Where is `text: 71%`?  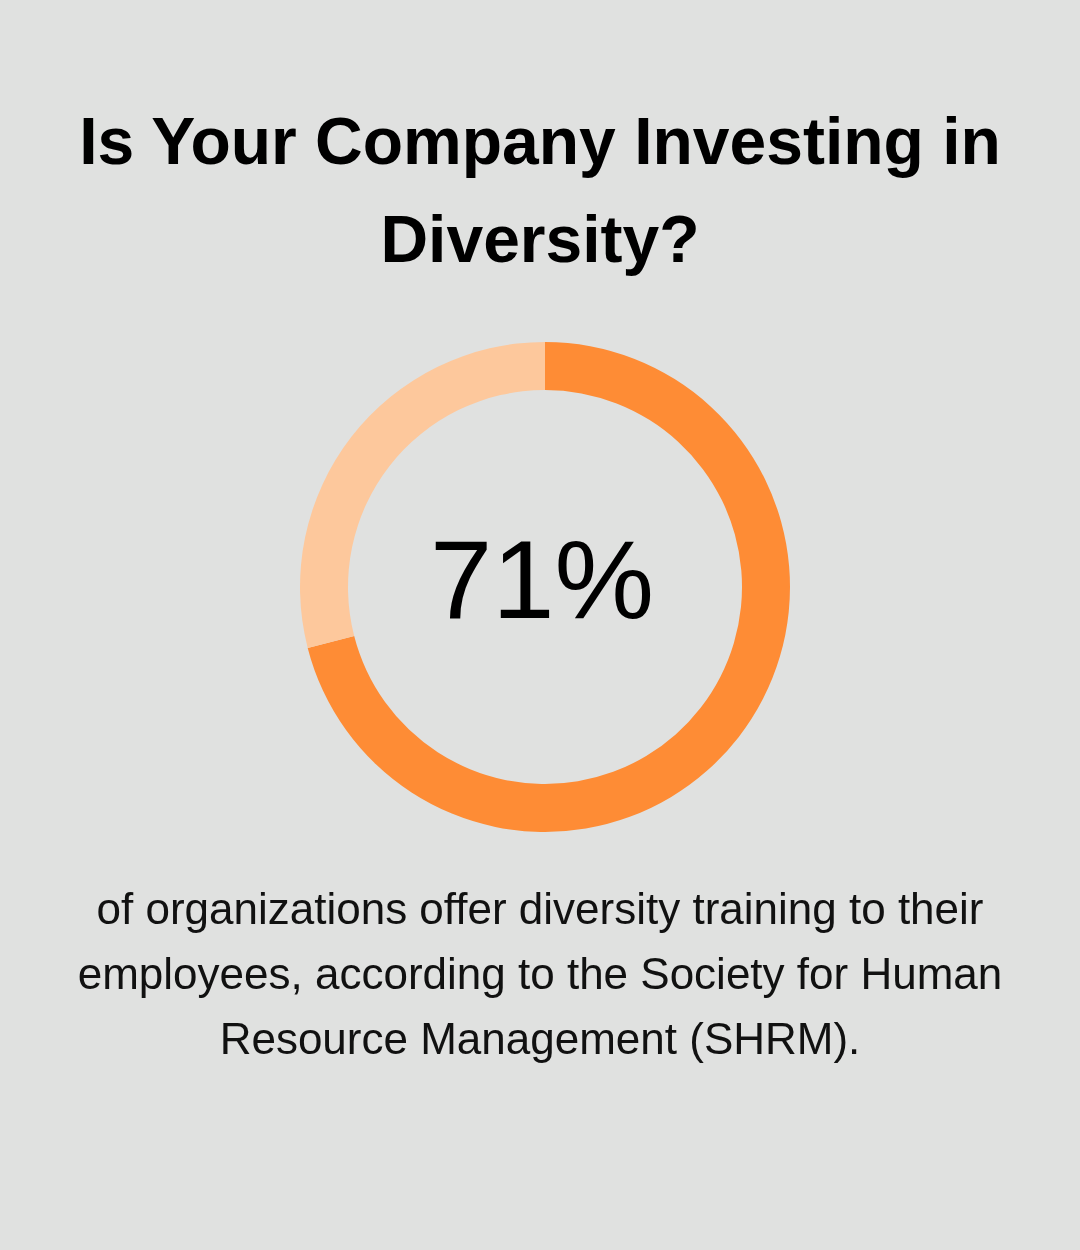 text: 71% is located at coordinates (542, 579).